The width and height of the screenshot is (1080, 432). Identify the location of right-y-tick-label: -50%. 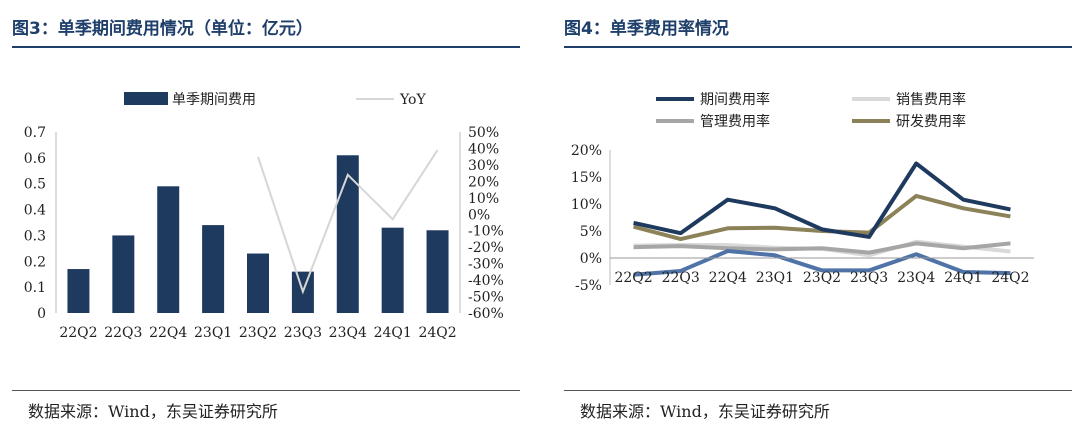
(486, 298).